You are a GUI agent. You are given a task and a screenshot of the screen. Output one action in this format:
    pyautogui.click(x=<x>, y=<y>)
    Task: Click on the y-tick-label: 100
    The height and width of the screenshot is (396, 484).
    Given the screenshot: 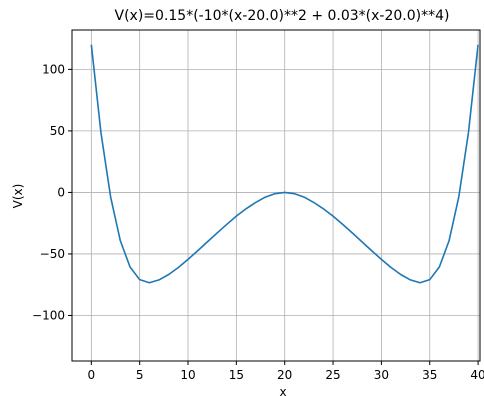 What is the action you would take?
    pyautogui.click(x=53, y=69)
    